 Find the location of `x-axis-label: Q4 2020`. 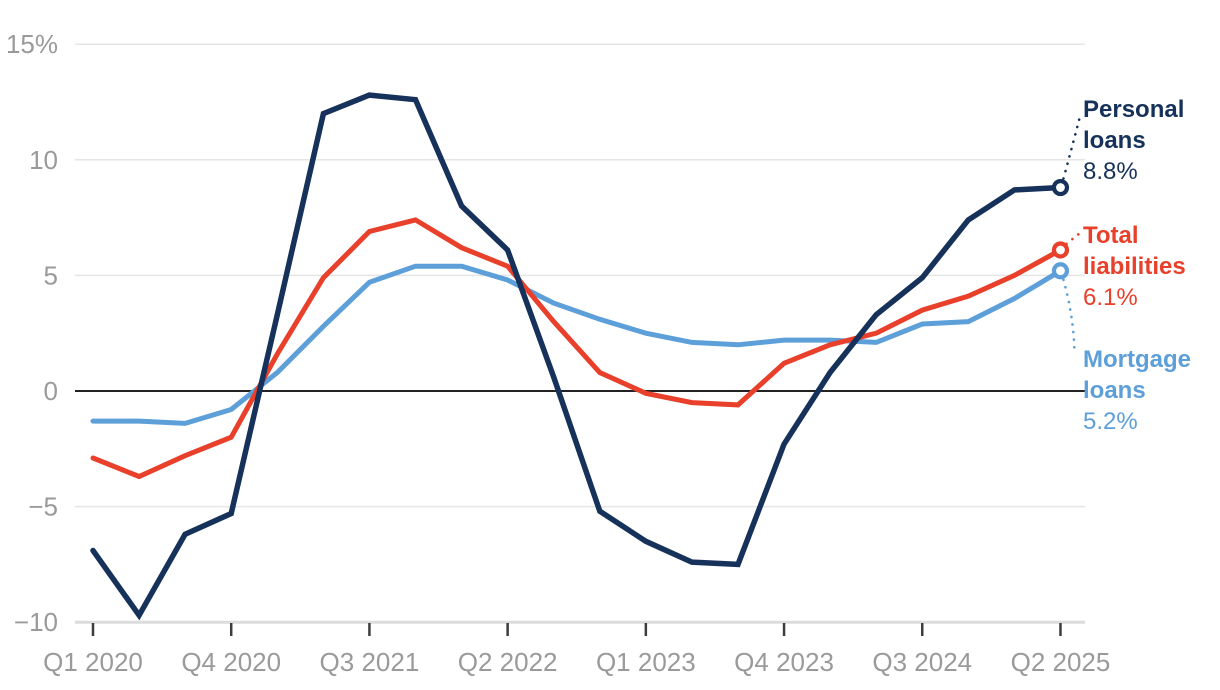

x-axis-label: Q4 2020 is located at coordinates (231, 662).